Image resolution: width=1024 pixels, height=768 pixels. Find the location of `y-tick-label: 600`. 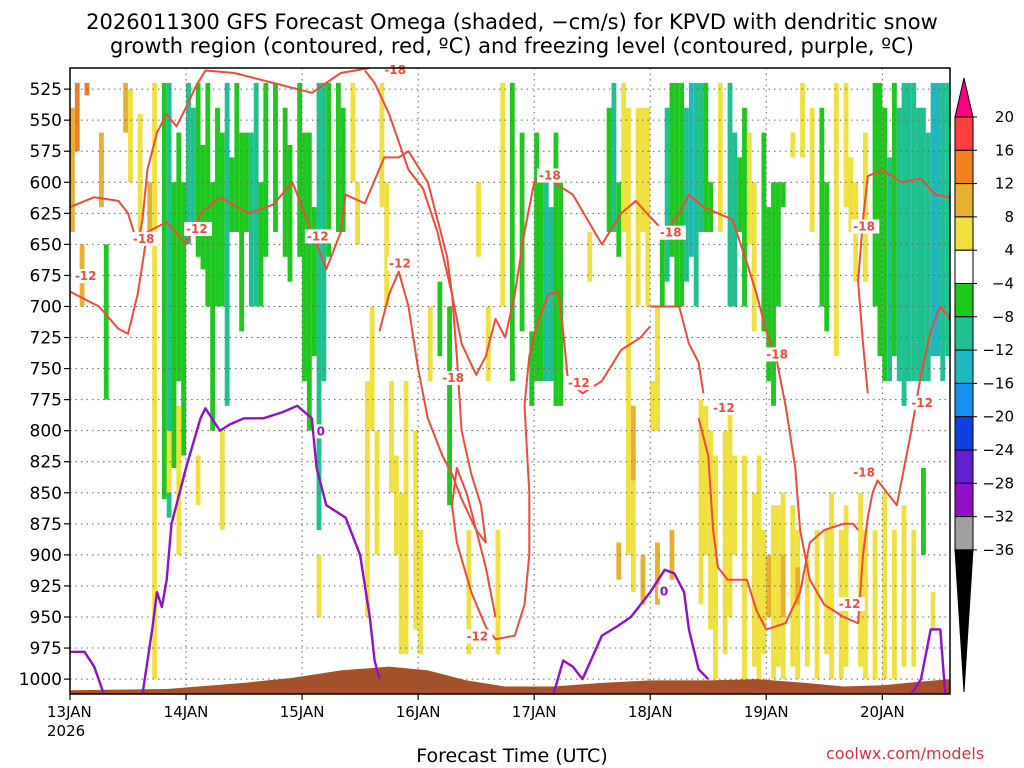

y-tick-label: 600 is located at coordinates (46, 183).